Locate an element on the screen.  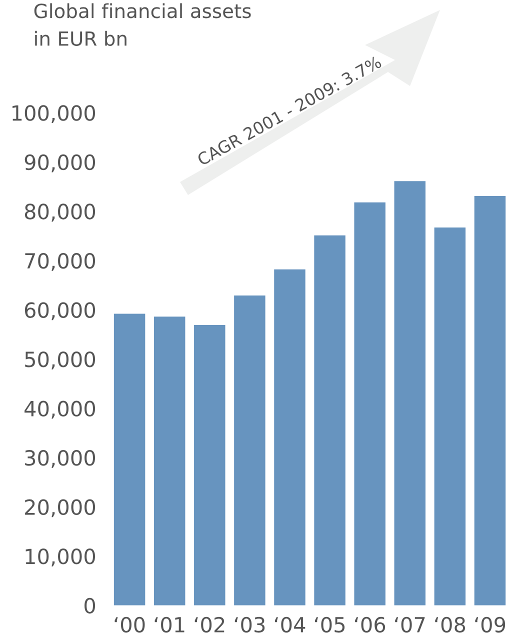
x-tick-label: ‘08 is located at coordinates (450, 624).